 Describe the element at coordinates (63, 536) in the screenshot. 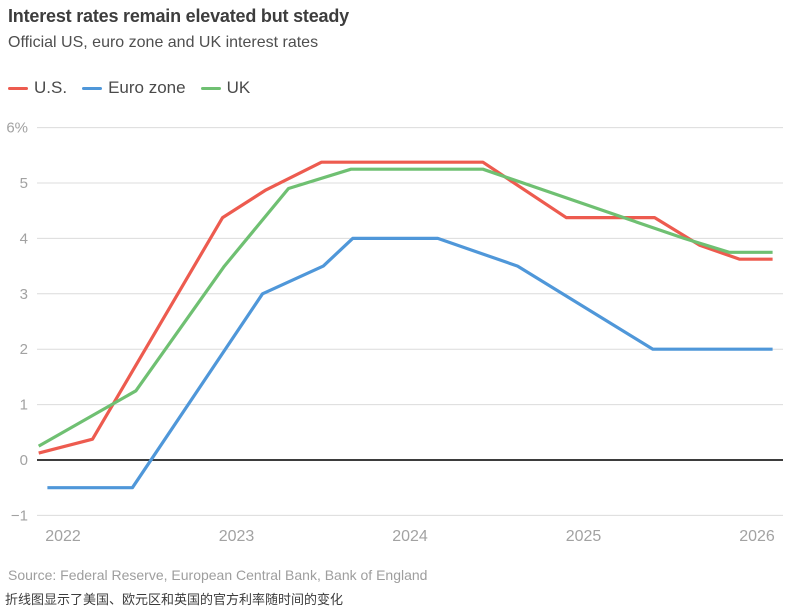

I see `x-tick-label-2022: 2022` at that location.